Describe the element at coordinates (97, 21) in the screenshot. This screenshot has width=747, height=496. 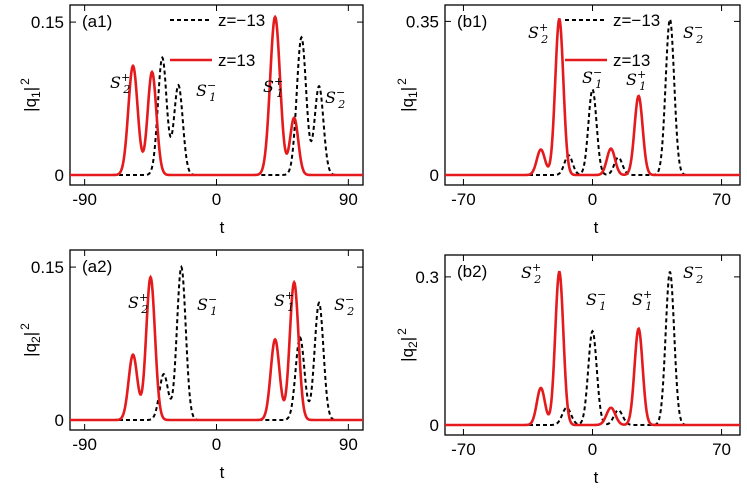
I see `panel-label: (a1)` at that location.